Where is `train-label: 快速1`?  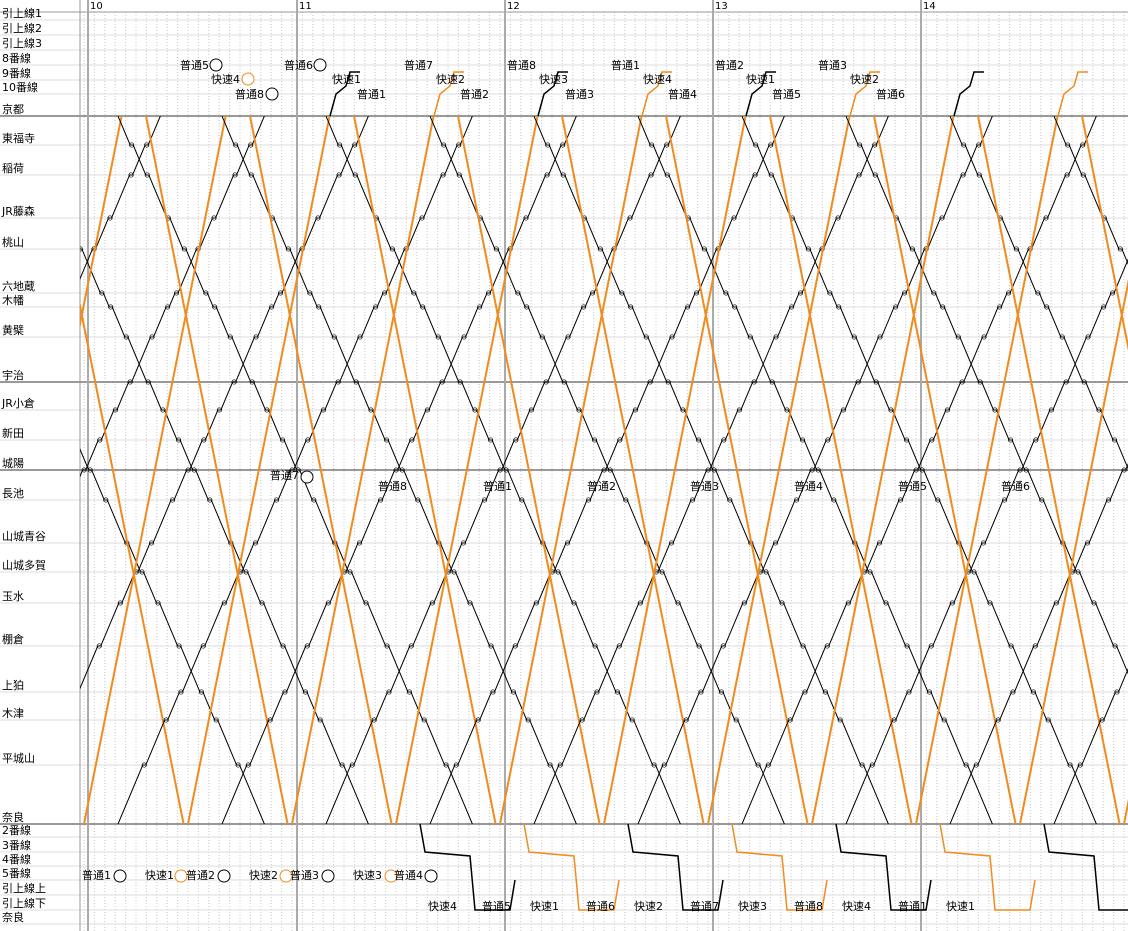 train-label: 快速1 is located at coordinates (544, 906).